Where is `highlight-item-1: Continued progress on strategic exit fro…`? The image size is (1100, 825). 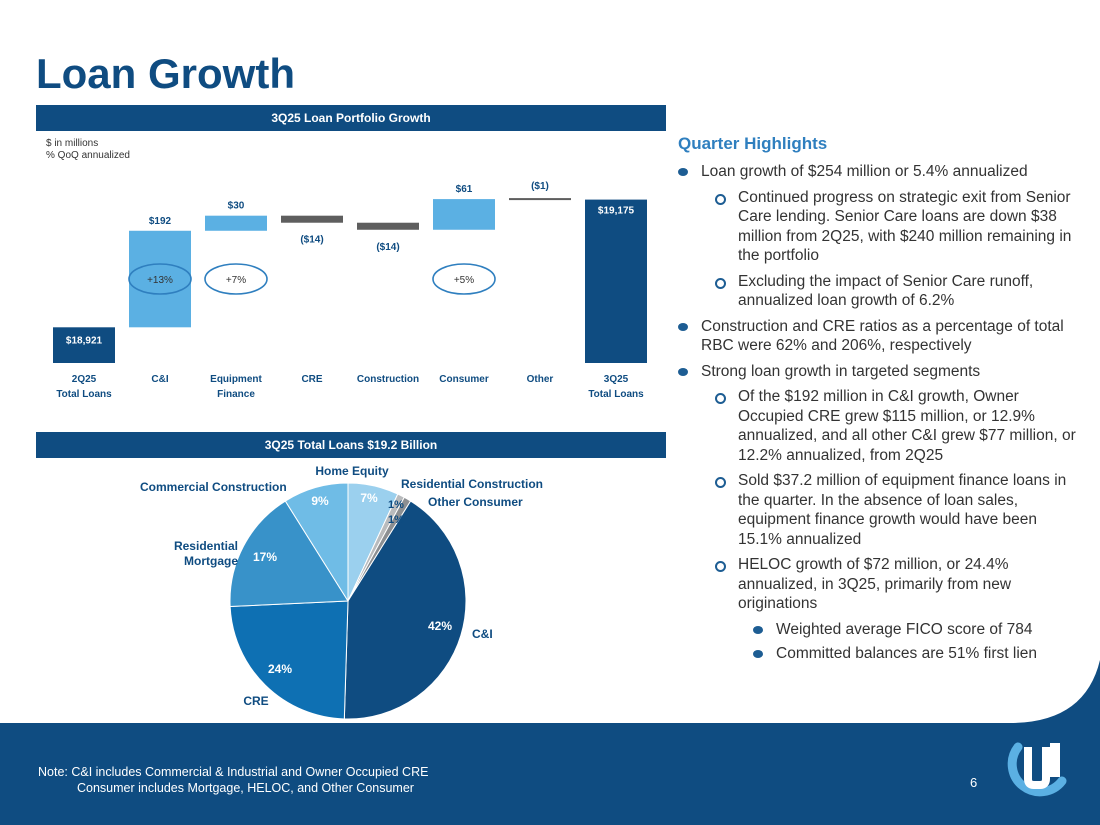 highlight-item-1: Continued progress on strategic exit fro… is located at coordinates (878, 227).